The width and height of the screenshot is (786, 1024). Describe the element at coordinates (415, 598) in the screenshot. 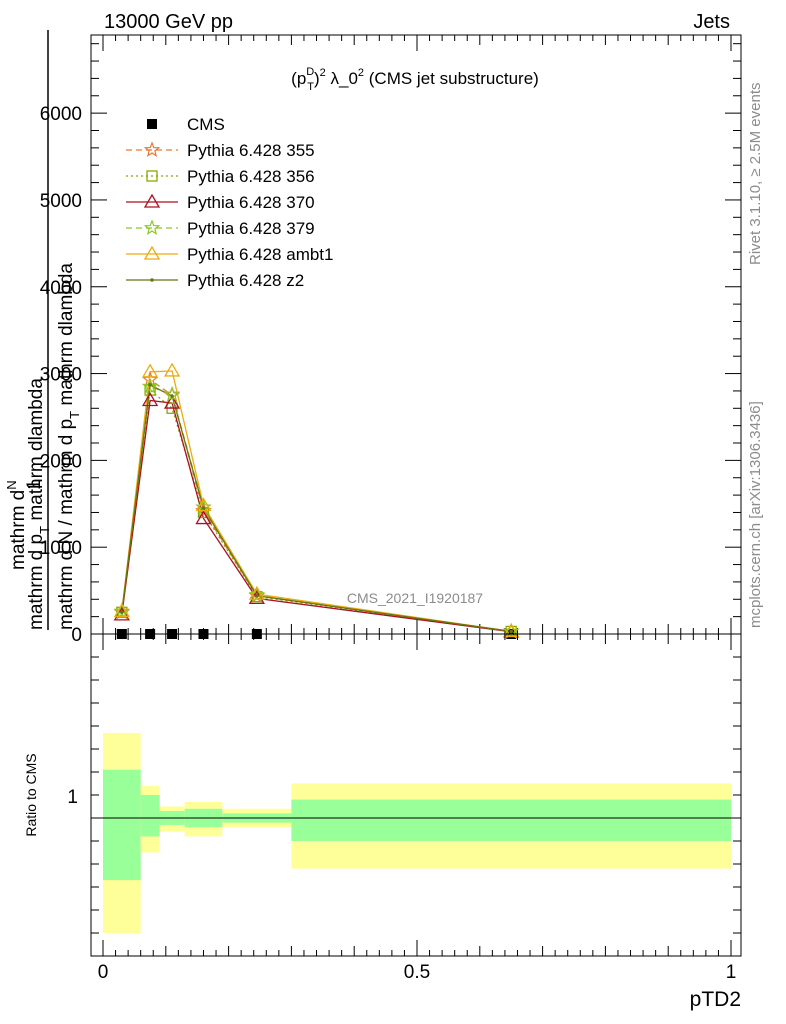

I see `analysis-id-label: CMS_2021_I1920187` at that location.